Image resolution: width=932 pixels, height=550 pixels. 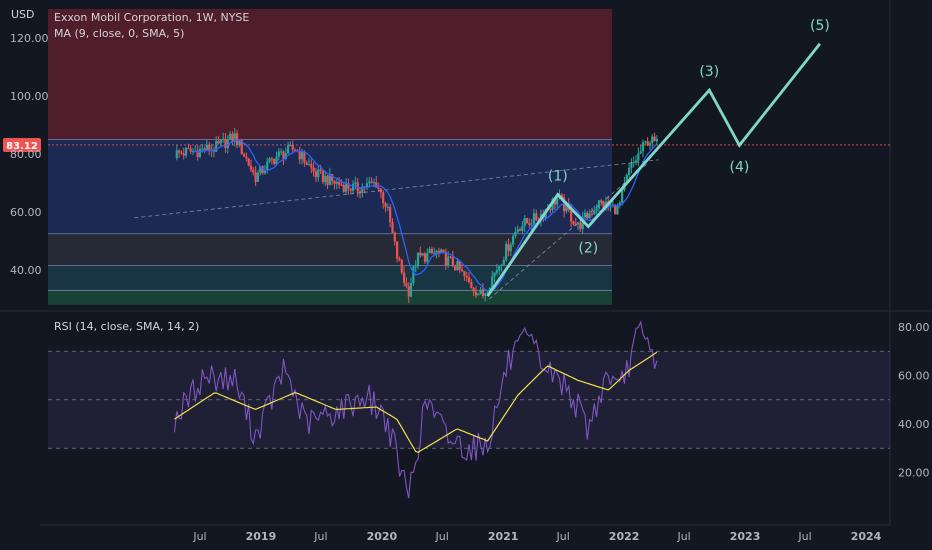 I want to click on rsi-tick-label: 60.00, so click(x=914, y=376).